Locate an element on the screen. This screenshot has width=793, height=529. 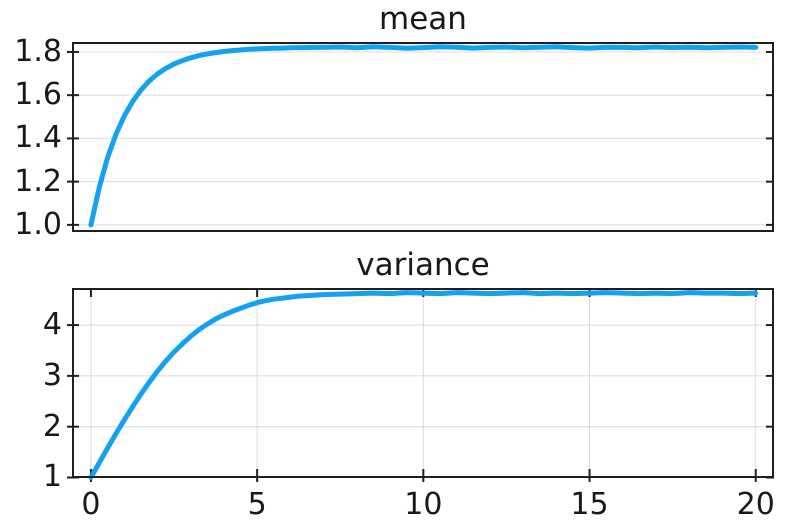
y-tick-label: 1.4 is located at coordinates (38, 138).